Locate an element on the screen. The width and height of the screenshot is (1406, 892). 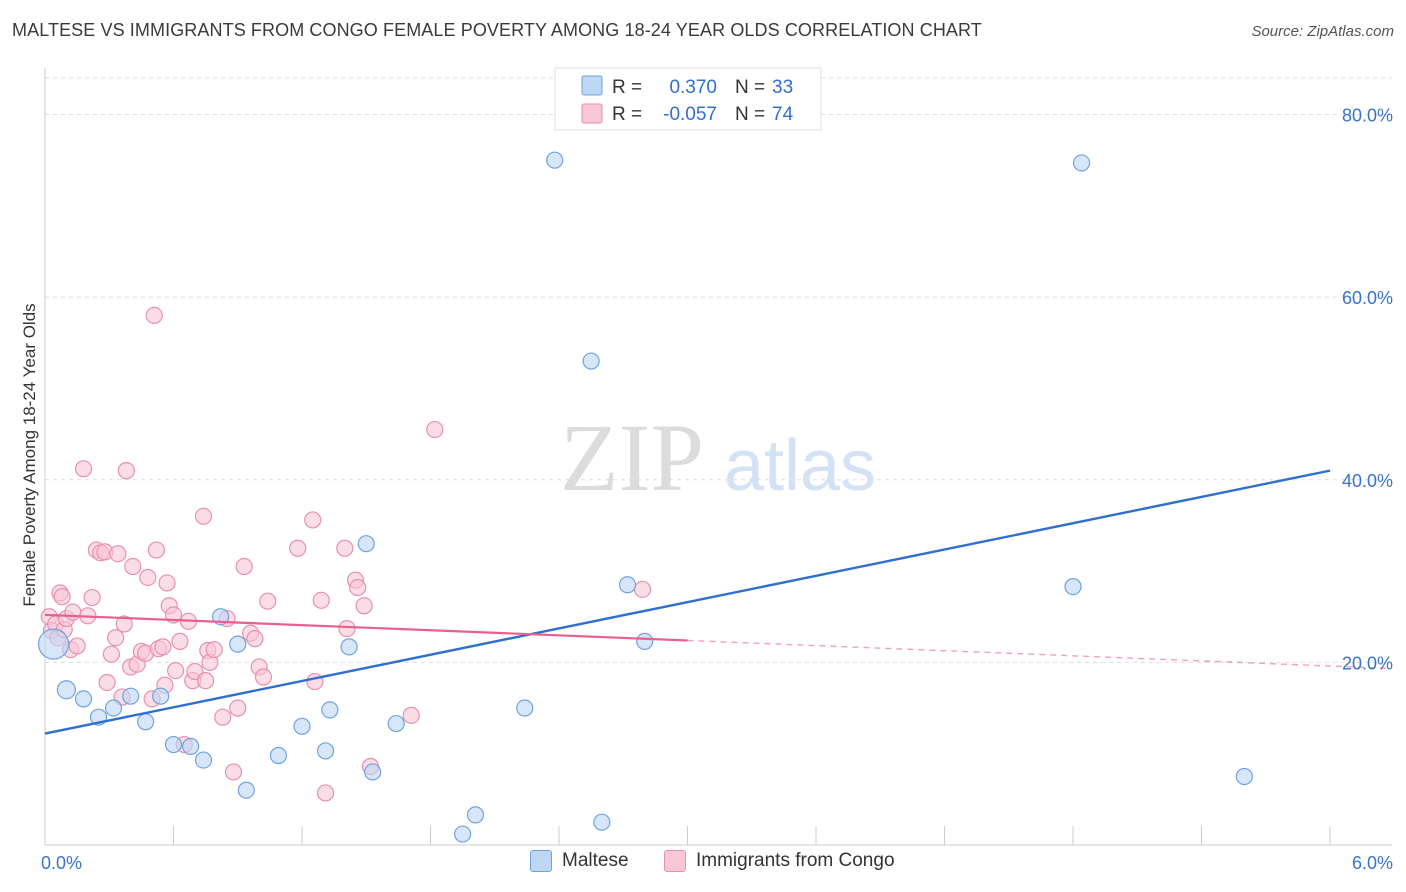
watermark: ZIP atlas is located at coordinates (718, 457).